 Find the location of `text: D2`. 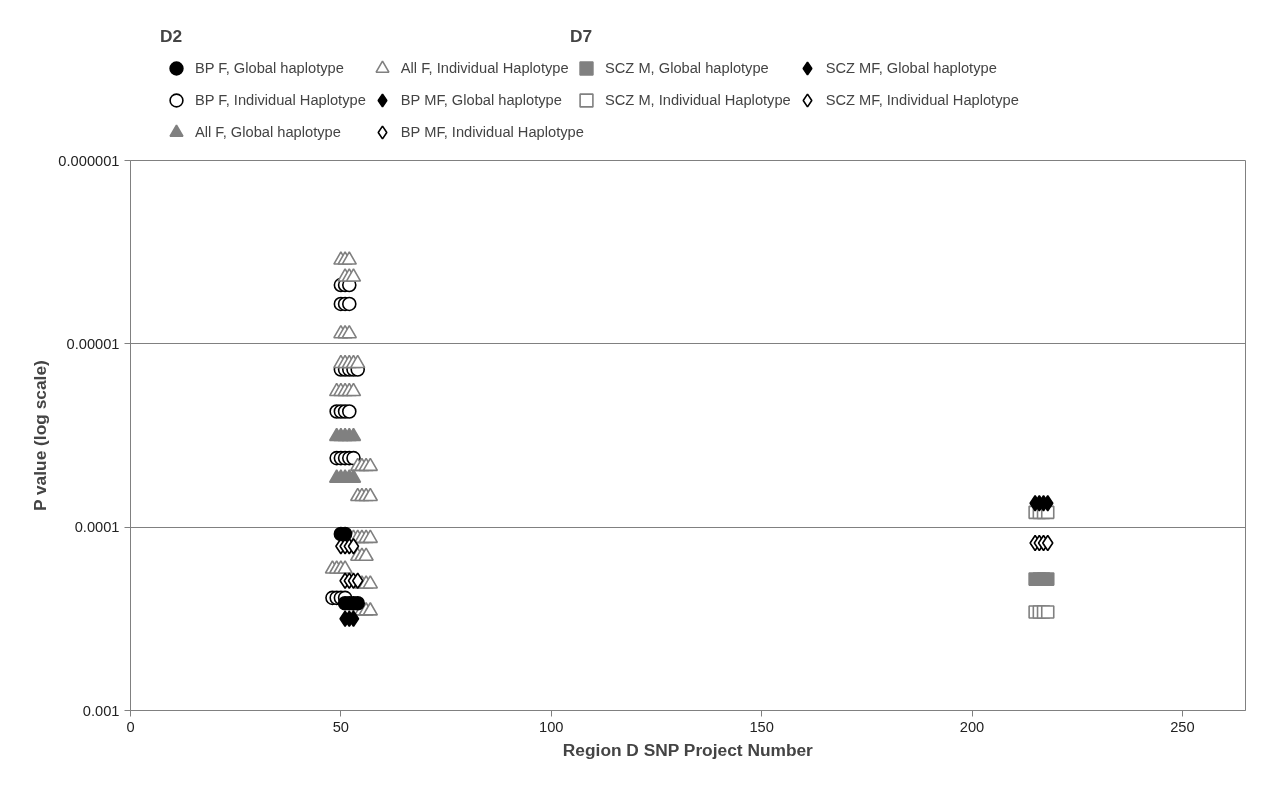

text: D2 is located at coordinates (171, 36).